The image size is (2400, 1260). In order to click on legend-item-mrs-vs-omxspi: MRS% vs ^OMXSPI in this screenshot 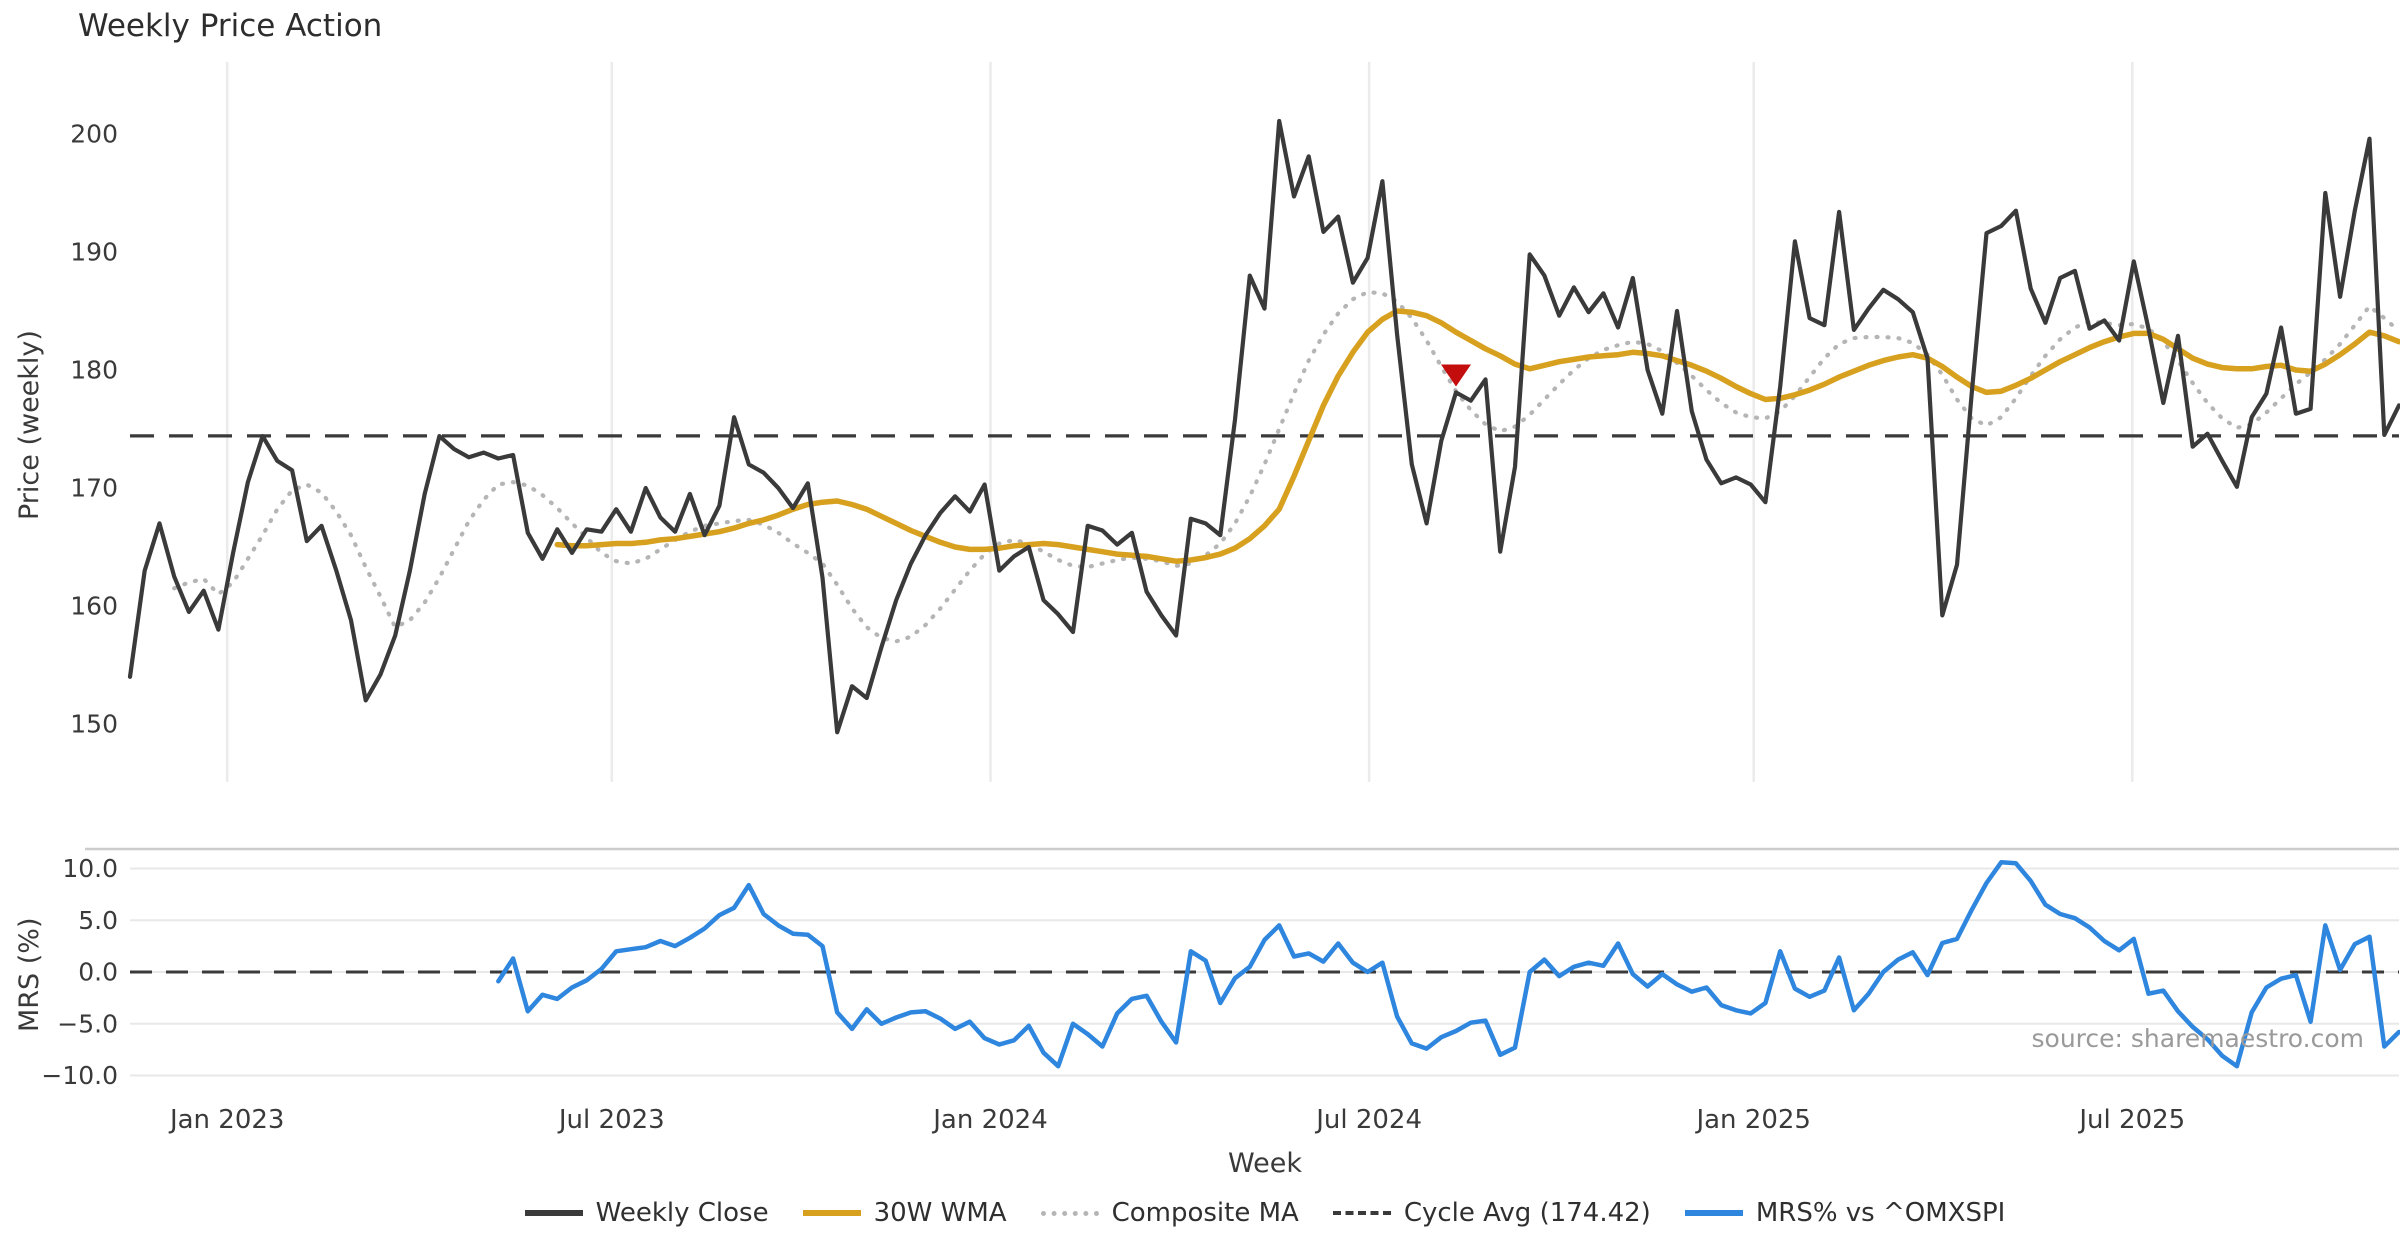, I will do `click(1845, 1213)`.